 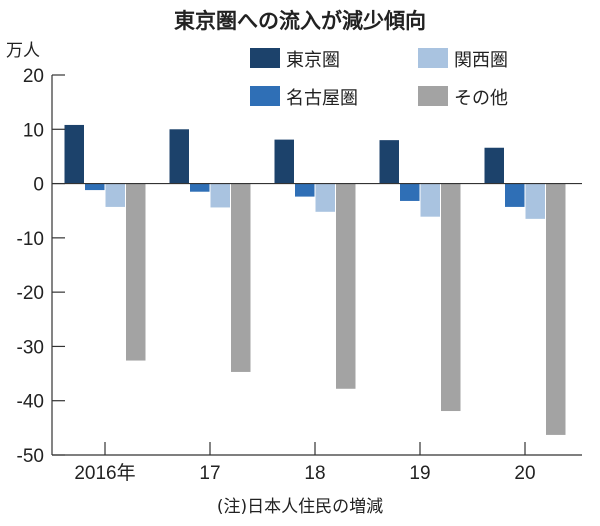 I want to click on y-tick-label: 20, so click(x=33, y=76).